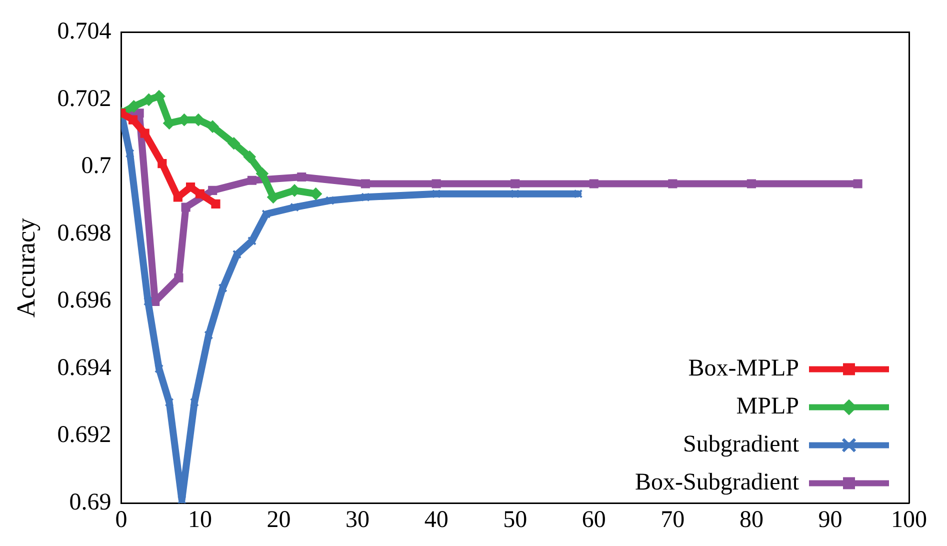 This screenshot has height=546, width=947. What do you see at coordinates (751, 519) in the screenshot?
I see `x-tick-label: 80` at bounding box center [751, 519].